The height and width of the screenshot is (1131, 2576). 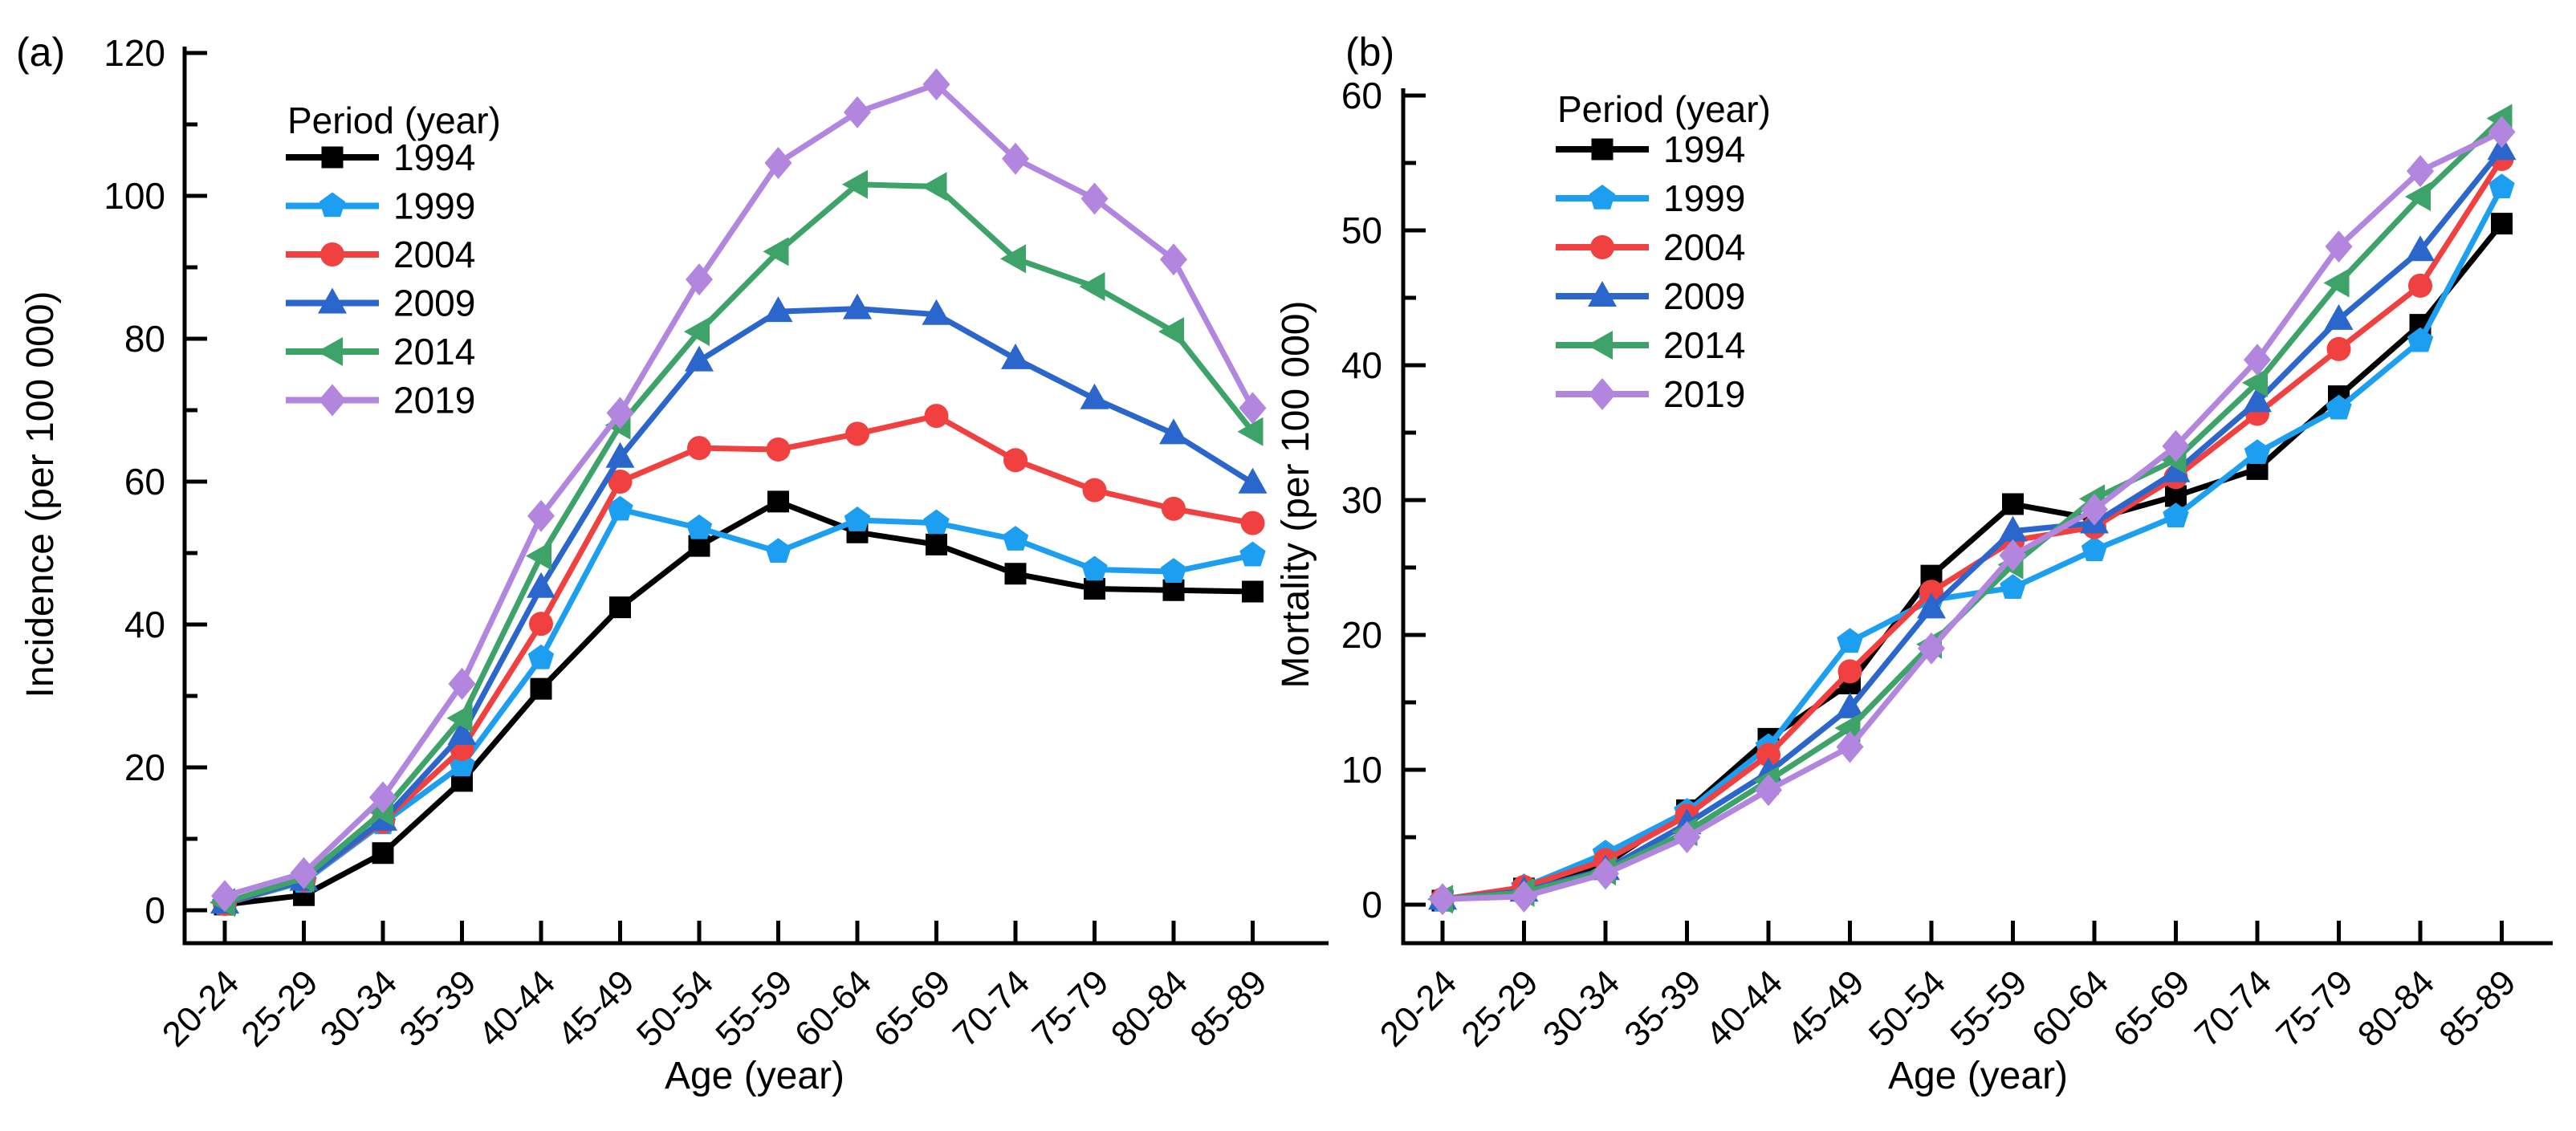 I want to click on x-tick-label: 85-89, so click(x=2477, y=1008).